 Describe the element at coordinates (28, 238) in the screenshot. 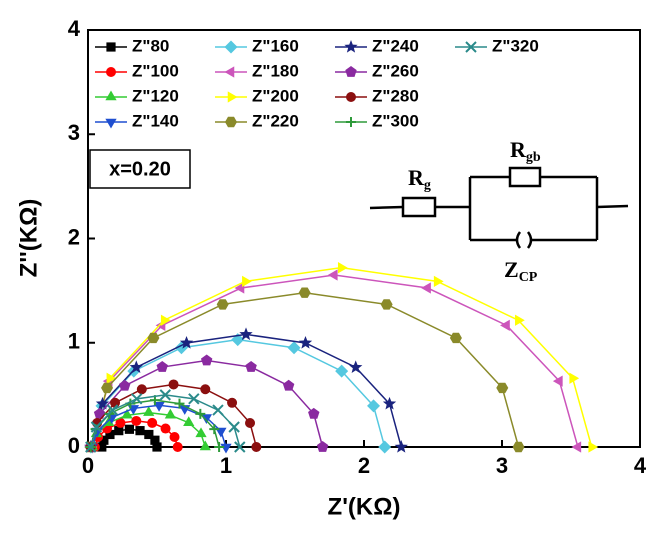

I see `y-axis-label: Z''(KΩ)` at that location.